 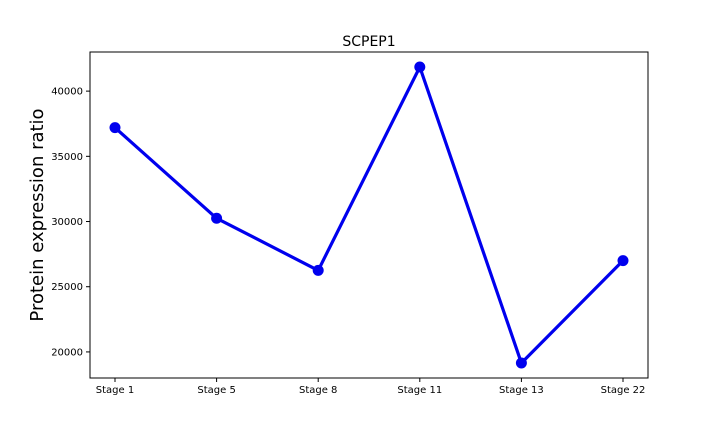 What do you see at coordinates (216, 390) in the screenshot?
I see `x-tick-label: Stage 5` at bounding box center [216, 390].